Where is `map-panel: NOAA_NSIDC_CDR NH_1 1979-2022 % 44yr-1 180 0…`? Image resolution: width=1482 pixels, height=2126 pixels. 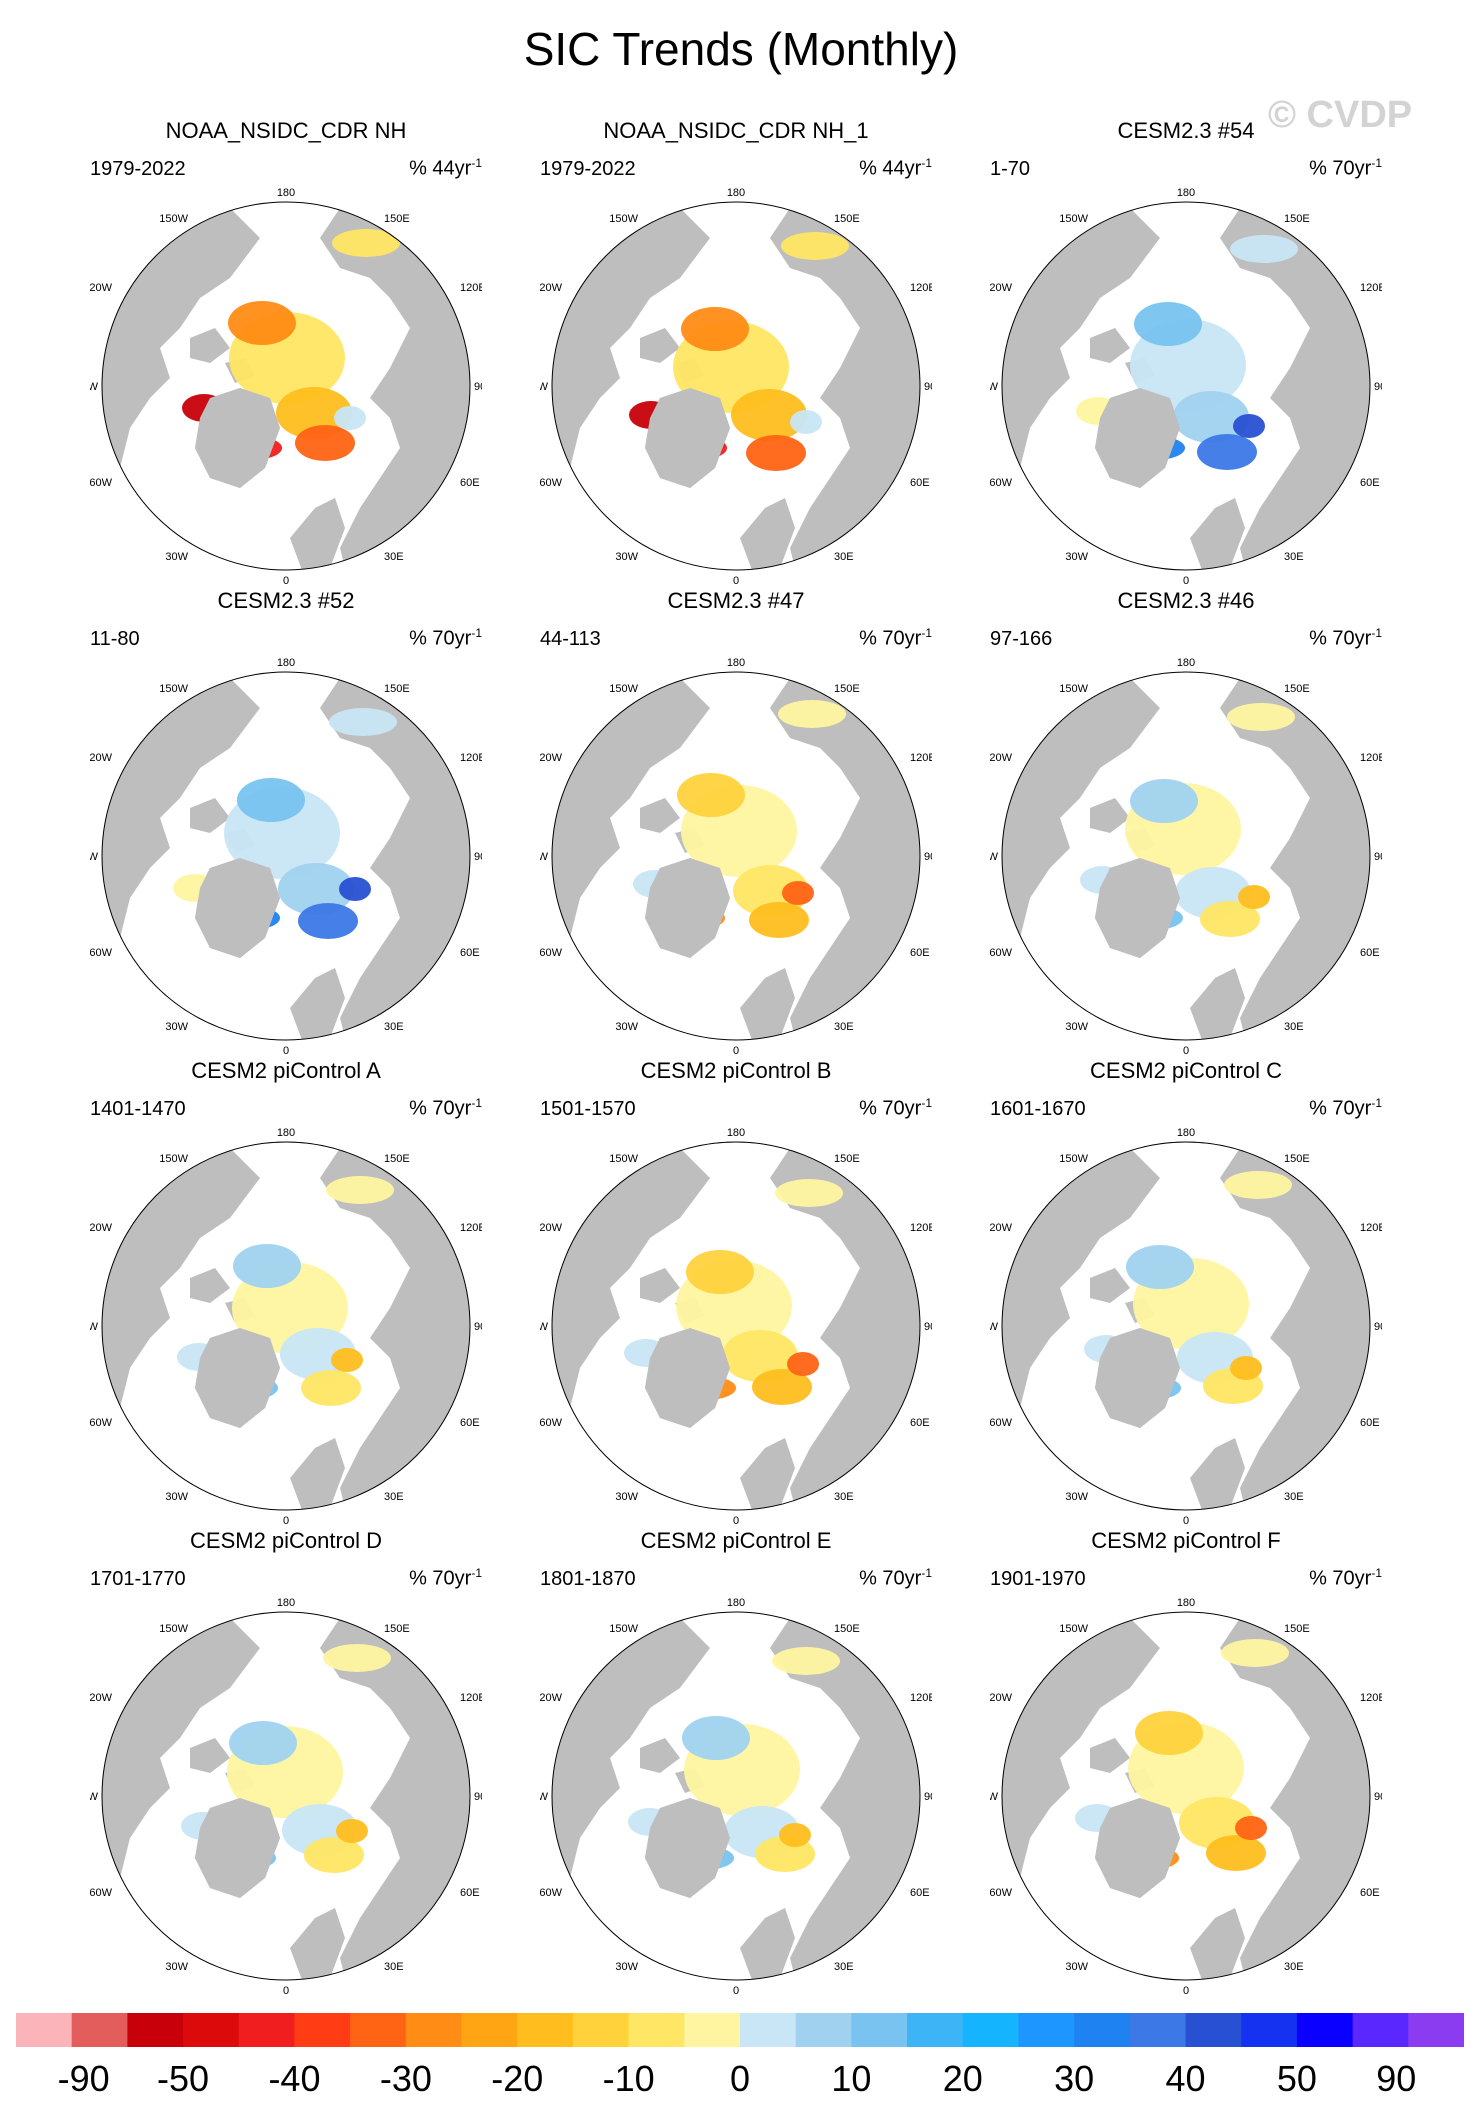
map-panel: NOAA_NSIDC_CDR NH_1 1979-2022 % 44yr-1 180 0… is located at coordinates (736, 353).